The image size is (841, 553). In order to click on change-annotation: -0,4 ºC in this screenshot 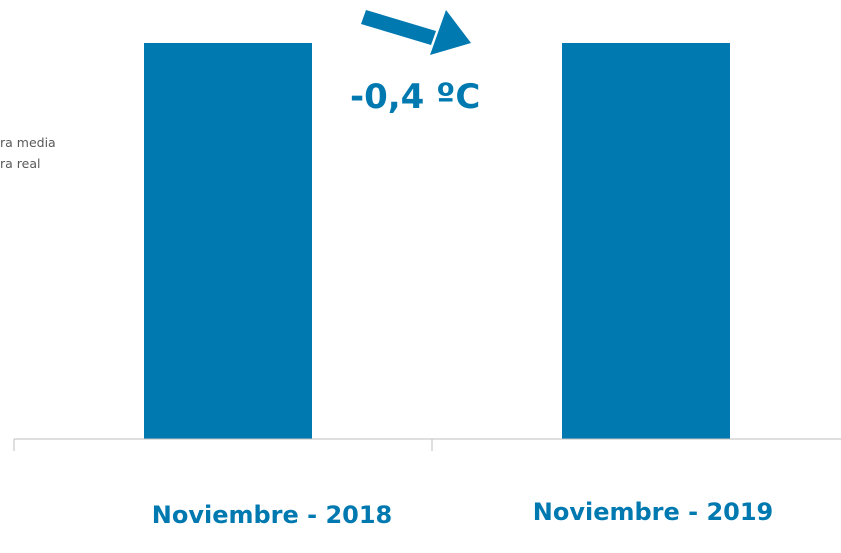, I will do `click(415, 97)`.